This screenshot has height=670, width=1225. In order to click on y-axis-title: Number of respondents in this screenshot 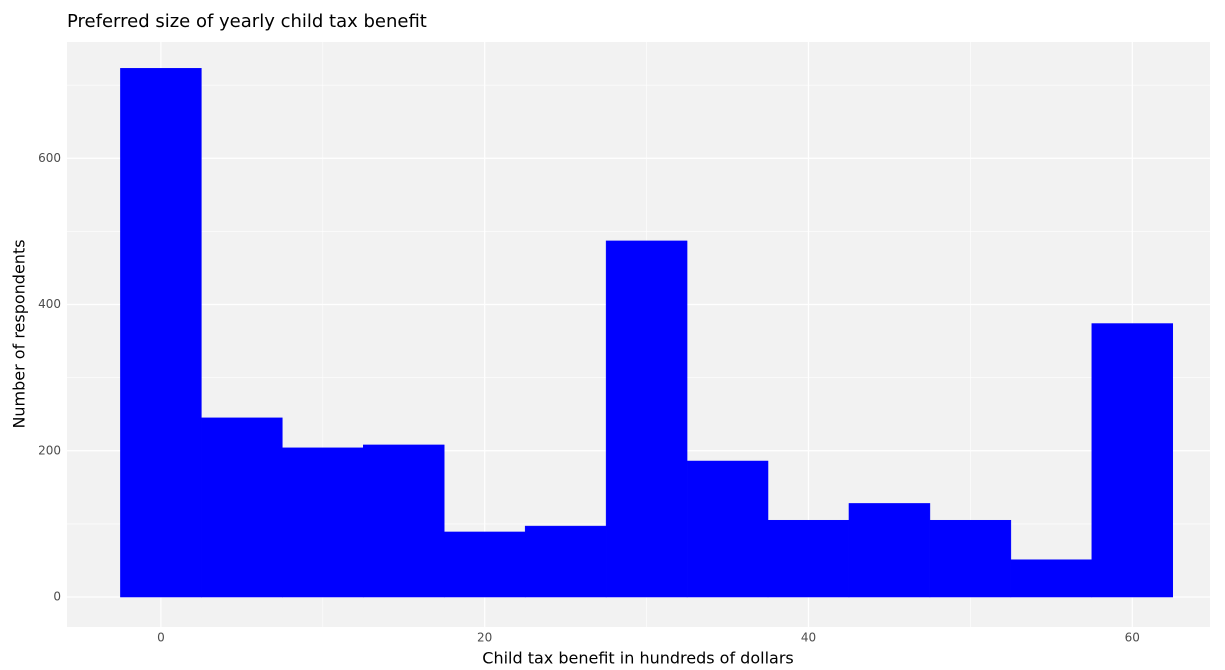, I will do `click(19, 333)`.